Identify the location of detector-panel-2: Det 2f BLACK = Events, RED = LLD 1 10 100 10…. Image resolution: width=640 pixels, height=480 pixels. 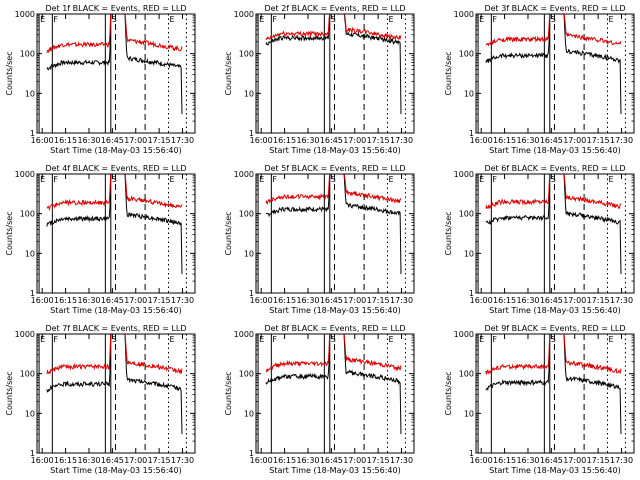
(319, 79).